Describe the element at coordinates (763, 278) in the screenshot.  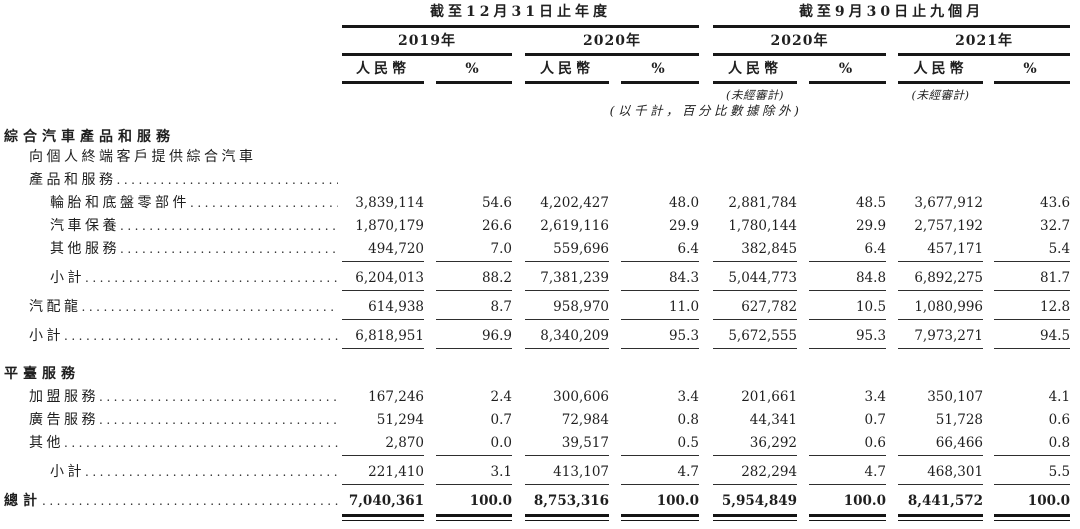
I see `cell-value: 5,044,773` at that location.